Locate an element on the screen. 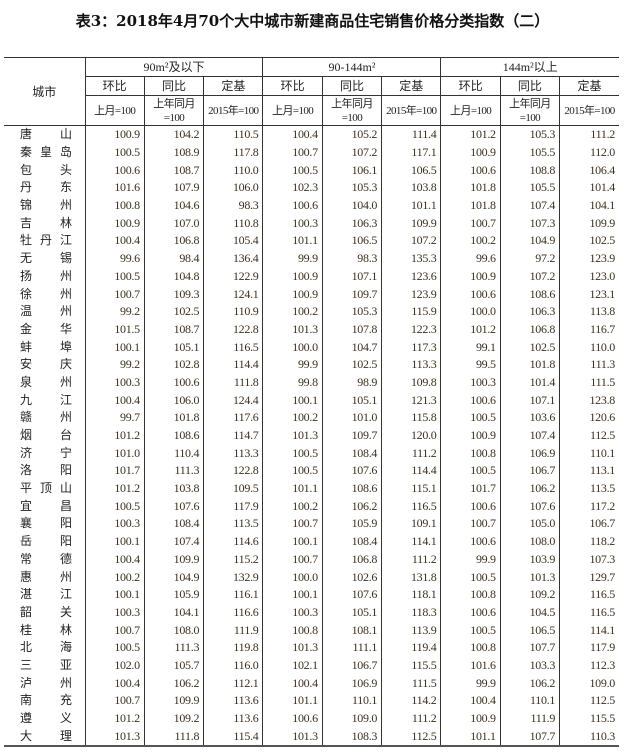  value-cell: 112.5 is located at coordinates (411, 737).